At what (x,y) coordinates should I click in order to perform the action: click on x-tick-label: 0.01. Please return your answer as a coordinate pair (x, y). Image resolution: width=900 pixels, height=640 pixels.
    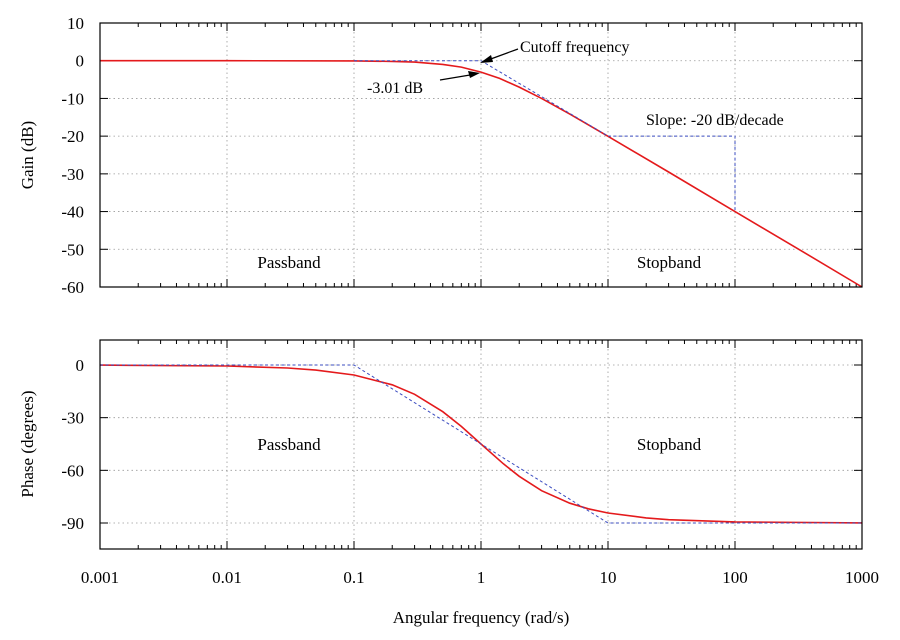
    Looking at the image, I should click on (227, 577).